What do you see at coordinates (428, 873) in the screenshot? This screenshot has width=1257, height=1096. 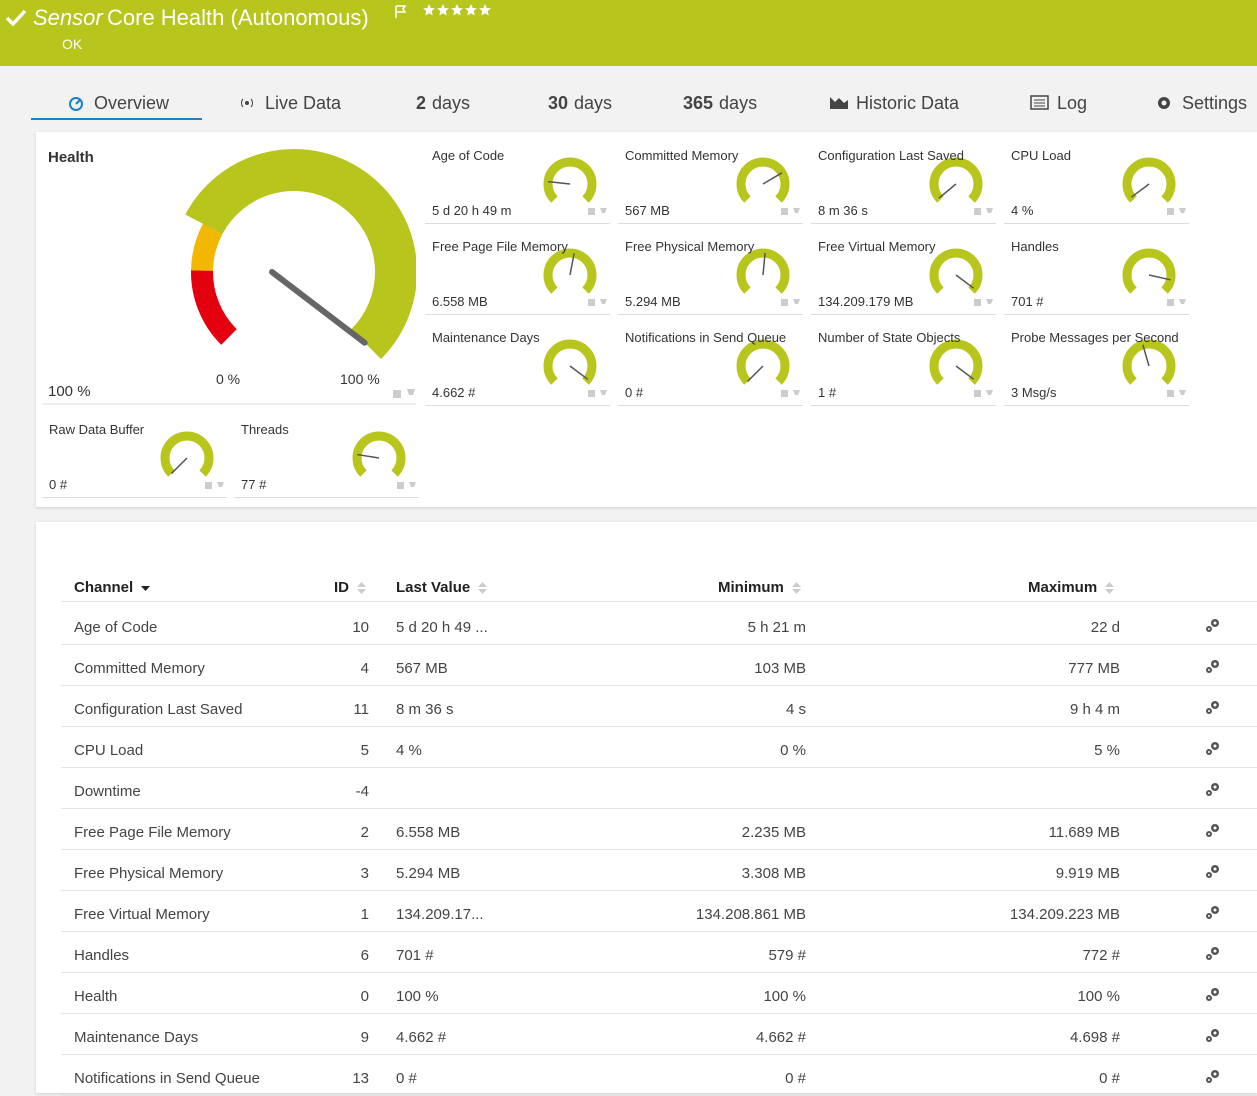 I see `table-cell: 5.294 MB` at bounding box center [428, 873].